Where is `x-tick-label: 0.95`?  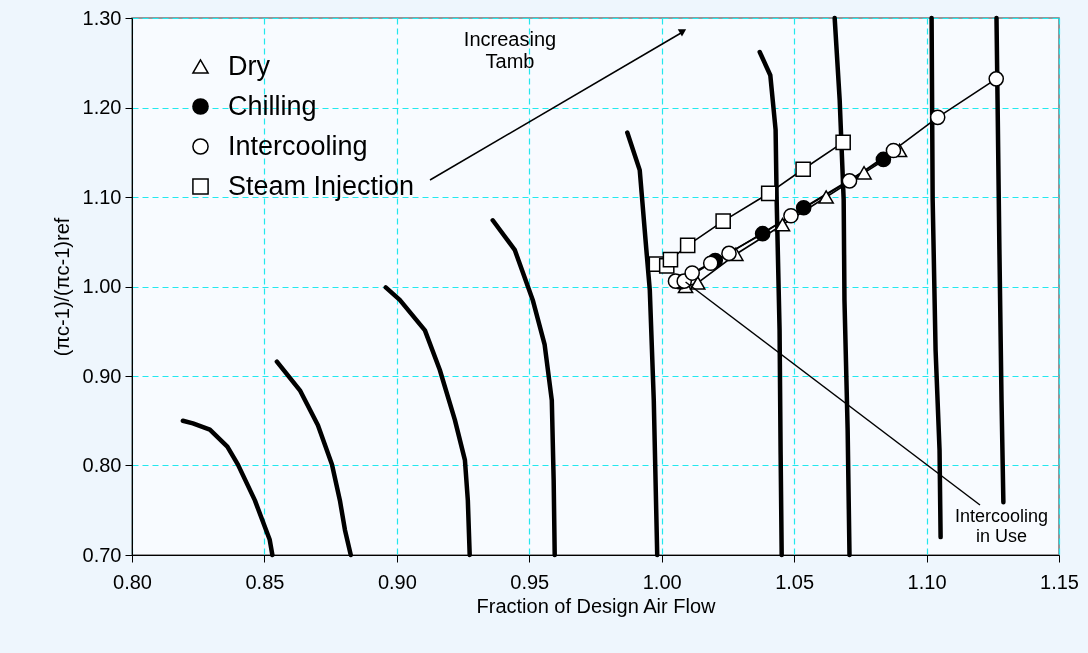
x-tick-label: 0.95 is located at coordinates (530, 581).